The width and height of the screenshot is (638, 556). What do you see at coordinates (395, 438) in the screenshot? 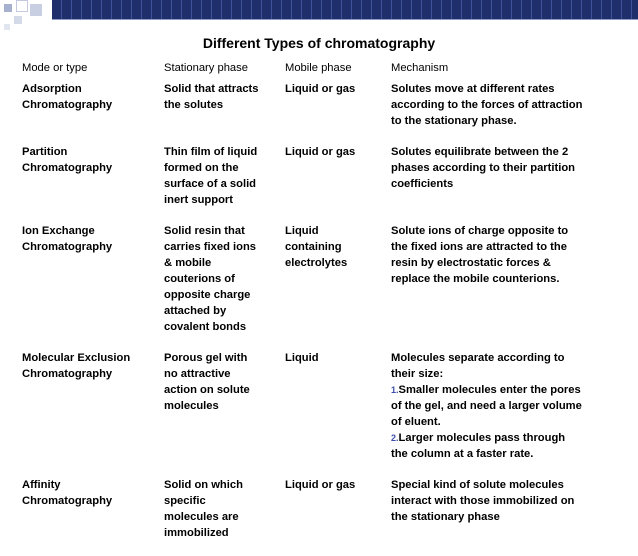
I see `step-number: 2.` at bounding box center [395, 438].